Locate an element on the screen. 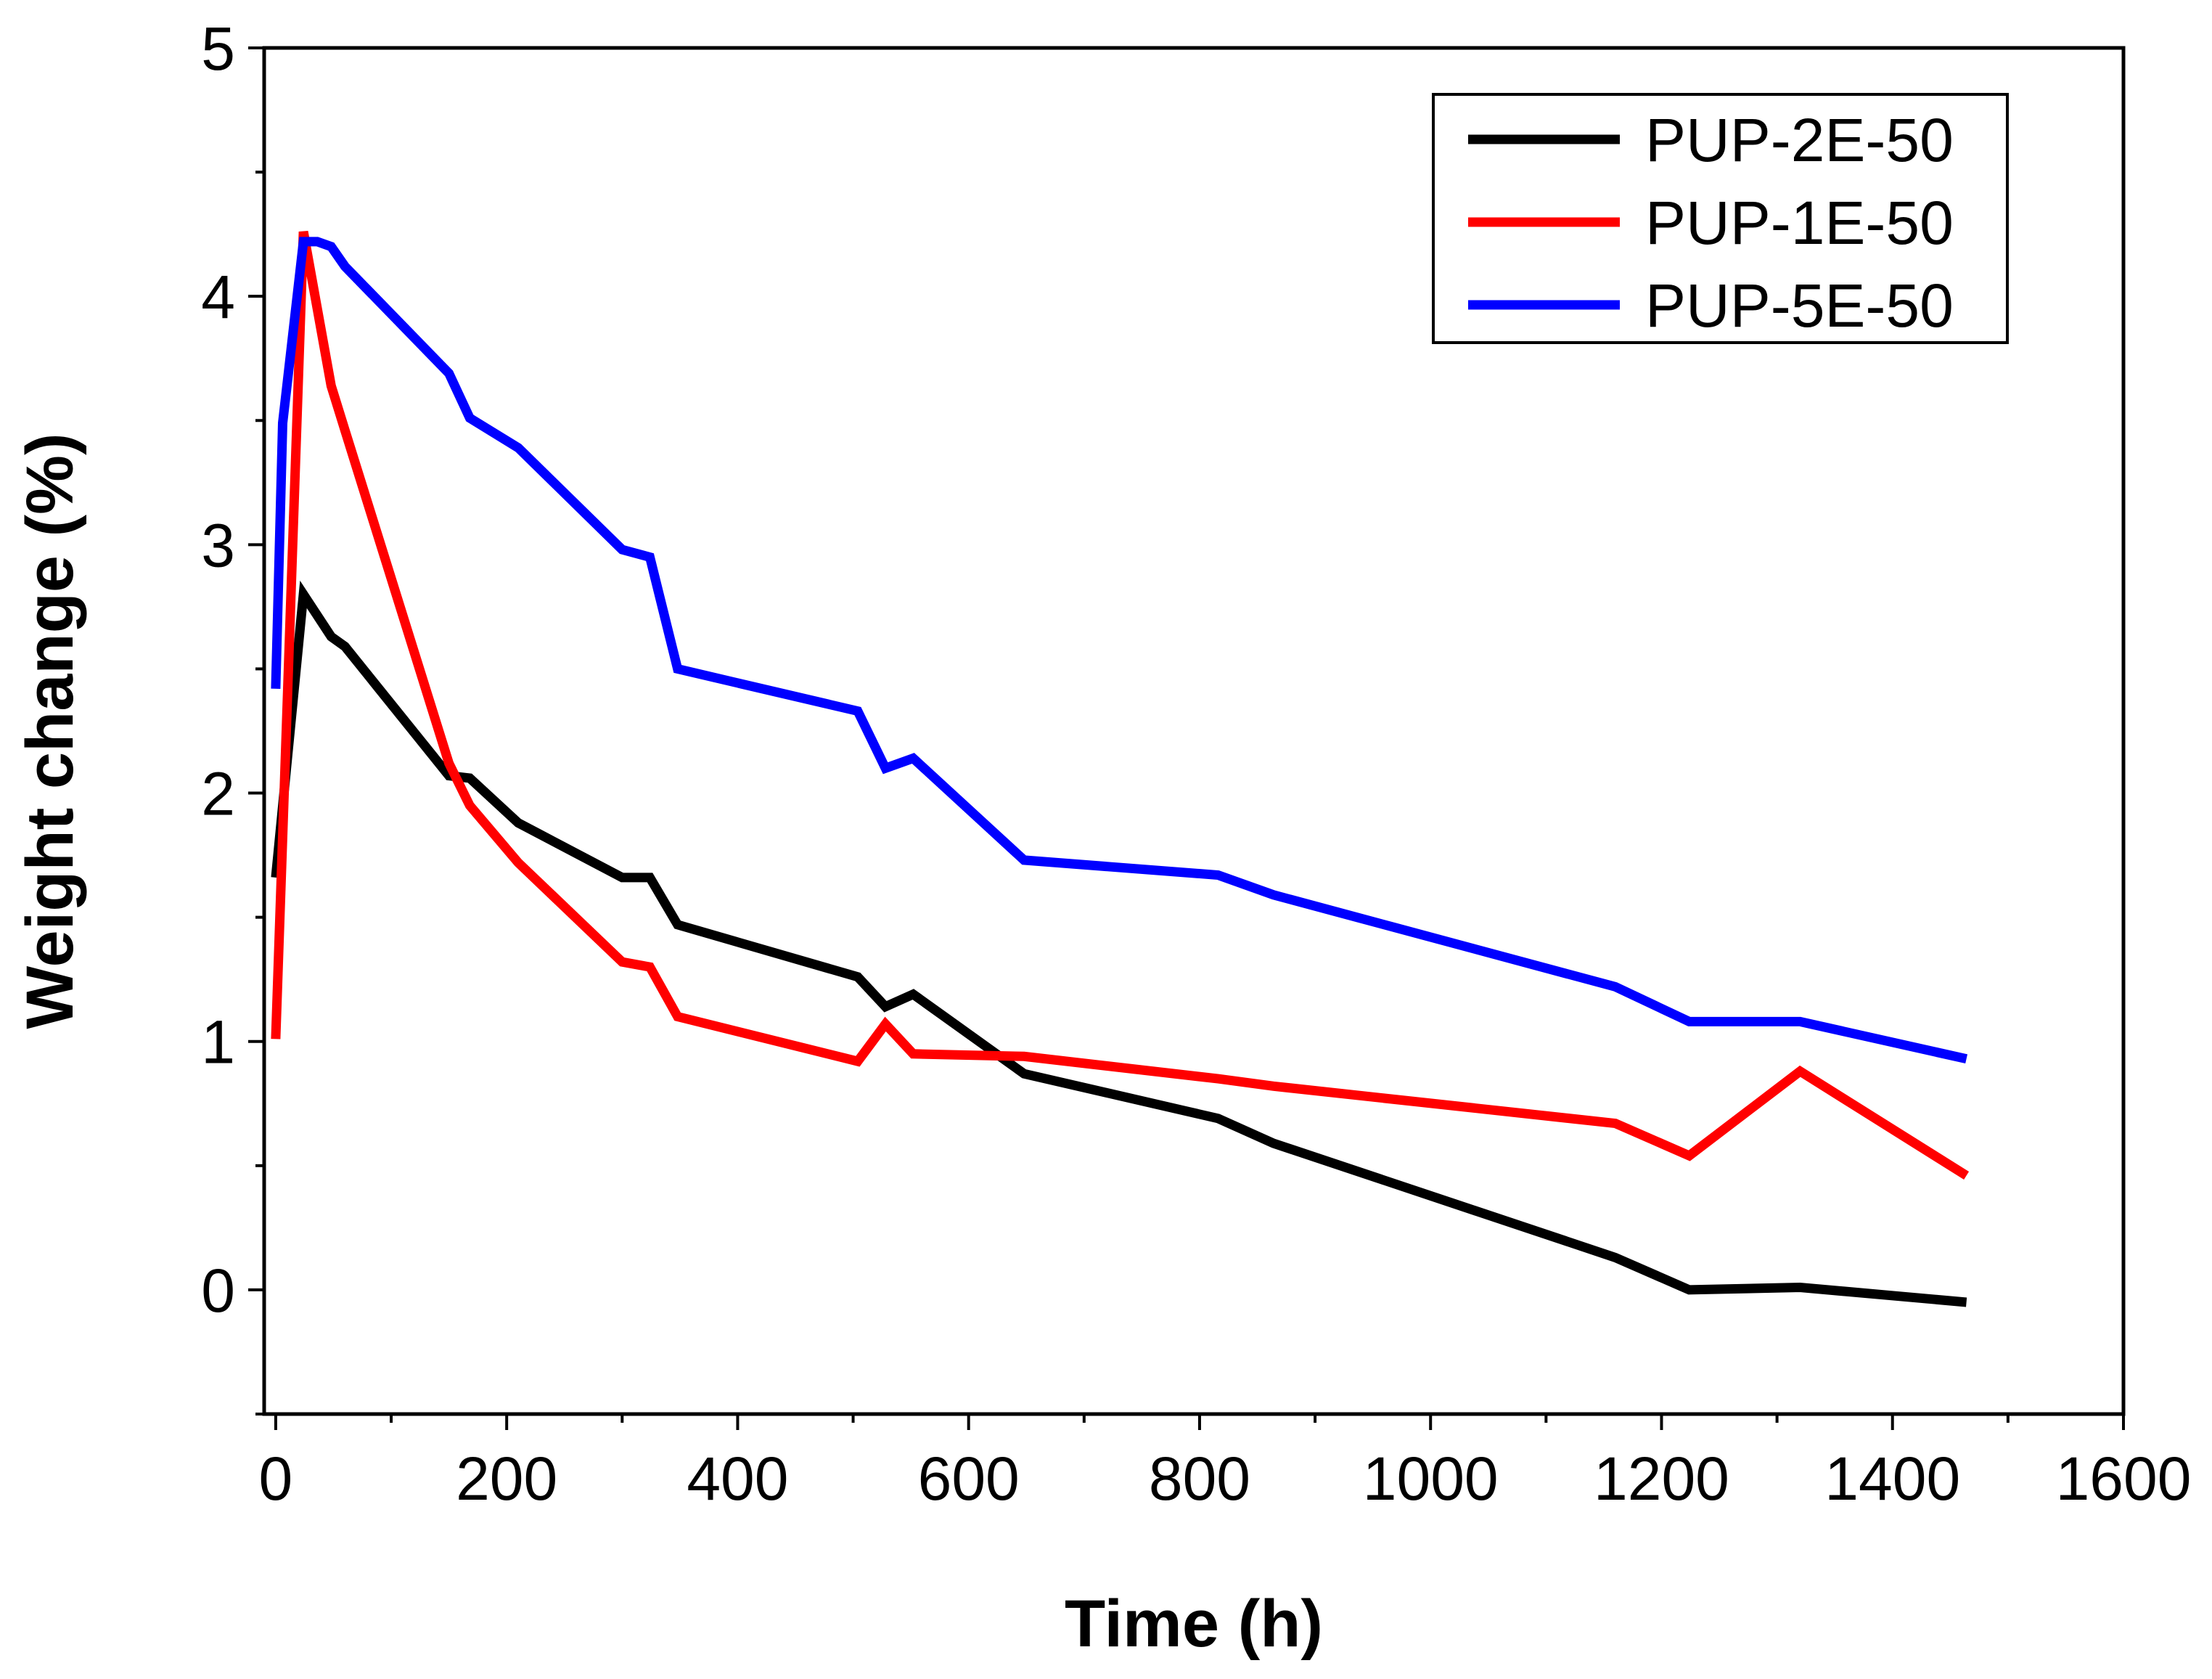 The image size is (2212, 1679). x-tick-label: 800 is located at coordinates (1199, 1479).